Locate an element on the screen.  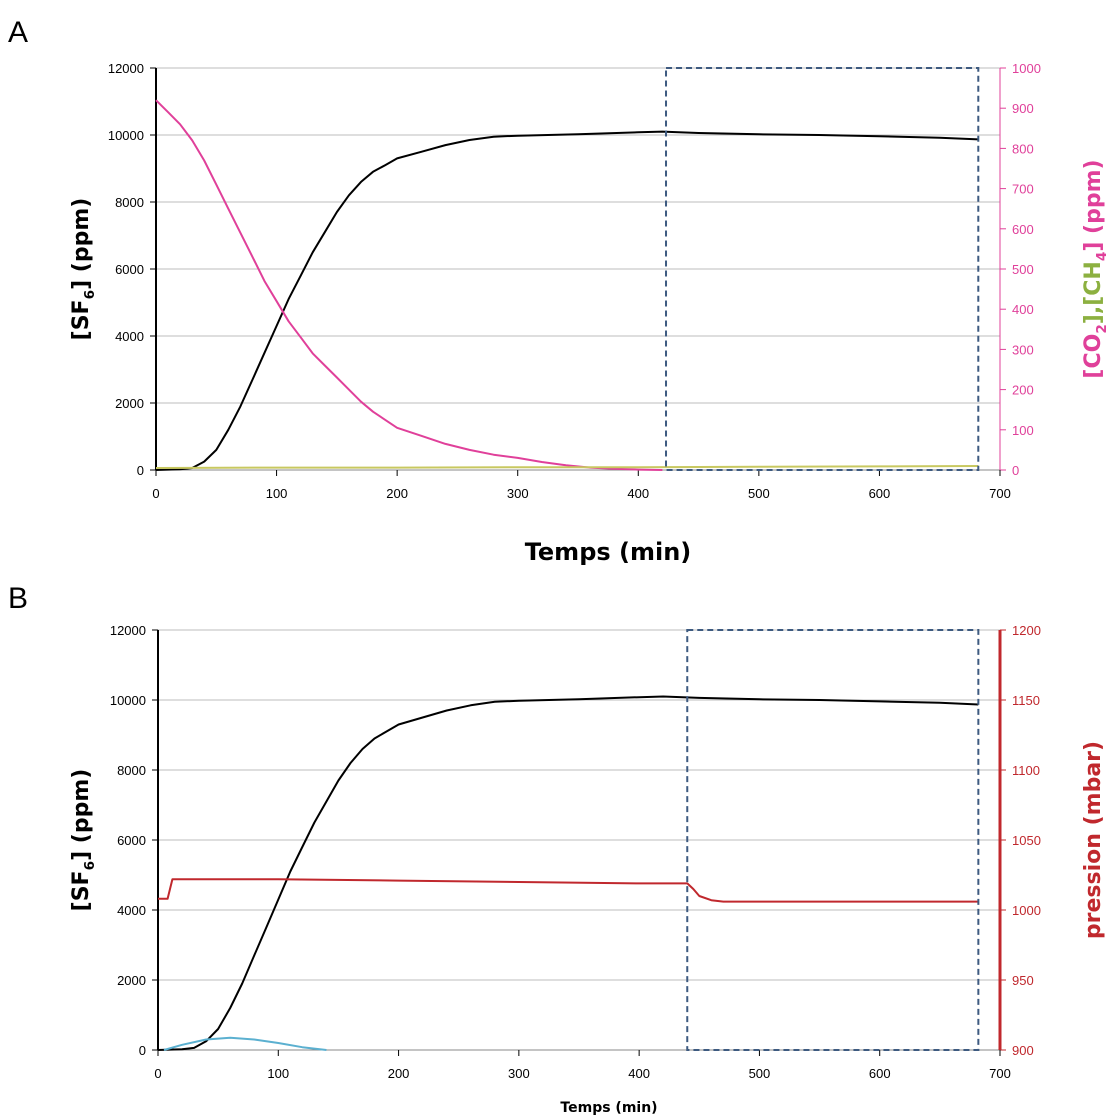
panel-b-letter: B is located at coordinates (18, 598).